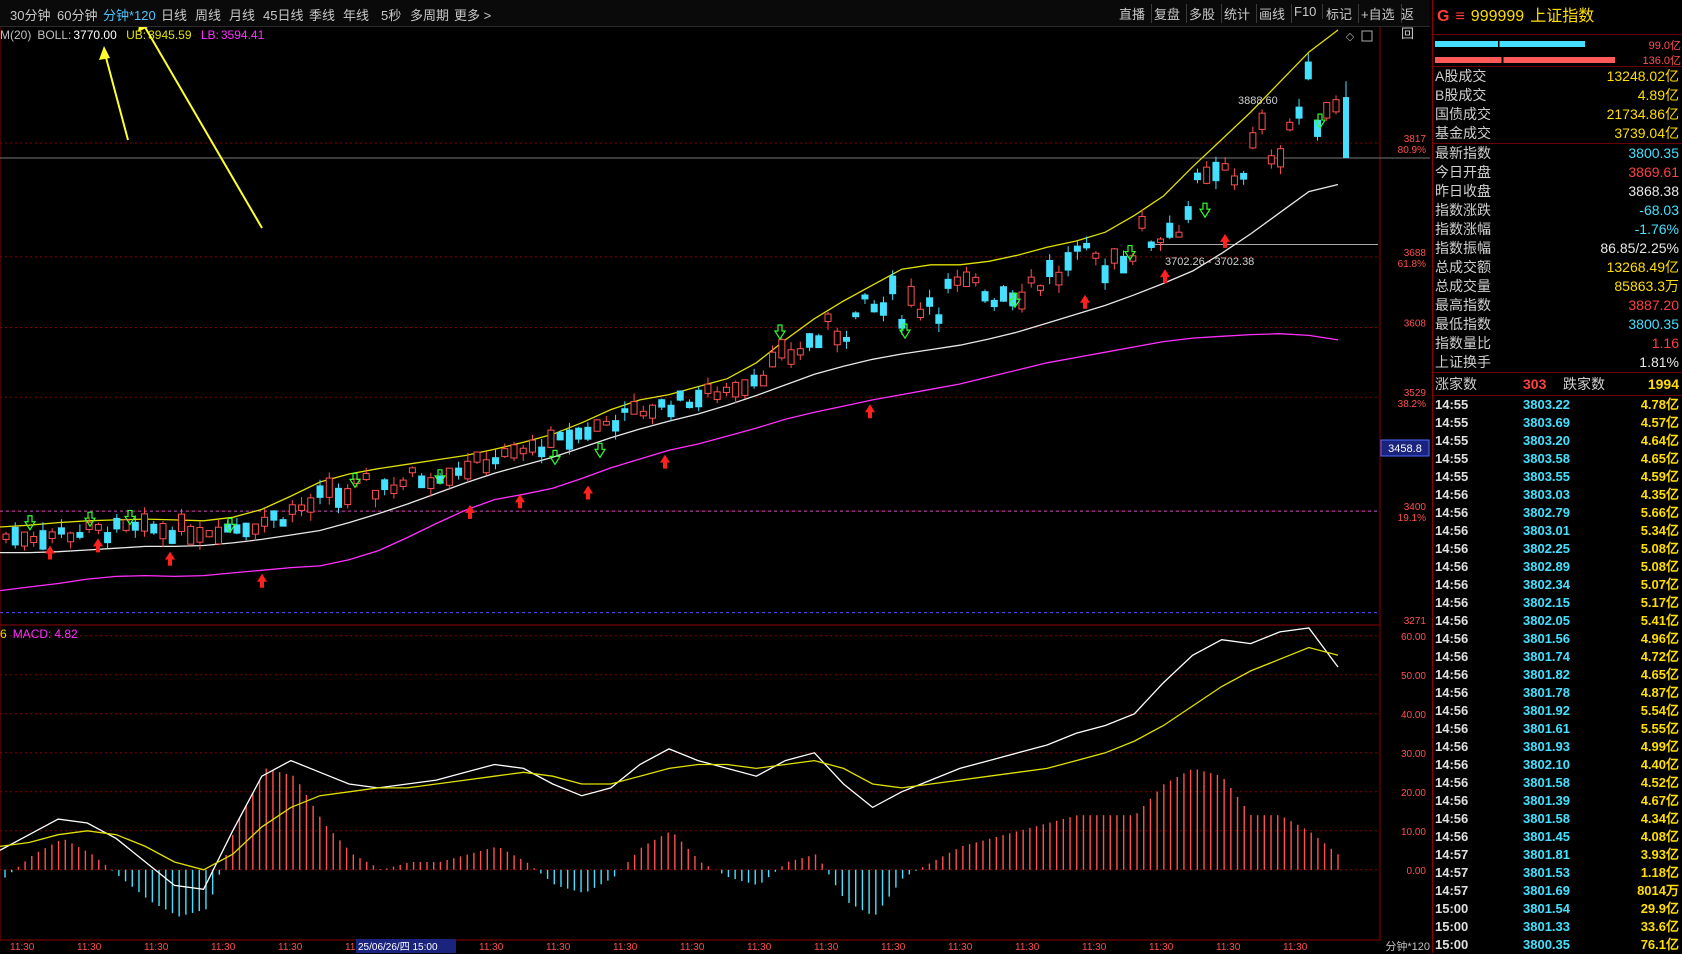 Image resolution: width=1682 pixels, height=954 pixels. Describe the element at coordinates (1557, 286) in the screenshot. I see `stat-row: 总成交量 85863.3万` at that location.